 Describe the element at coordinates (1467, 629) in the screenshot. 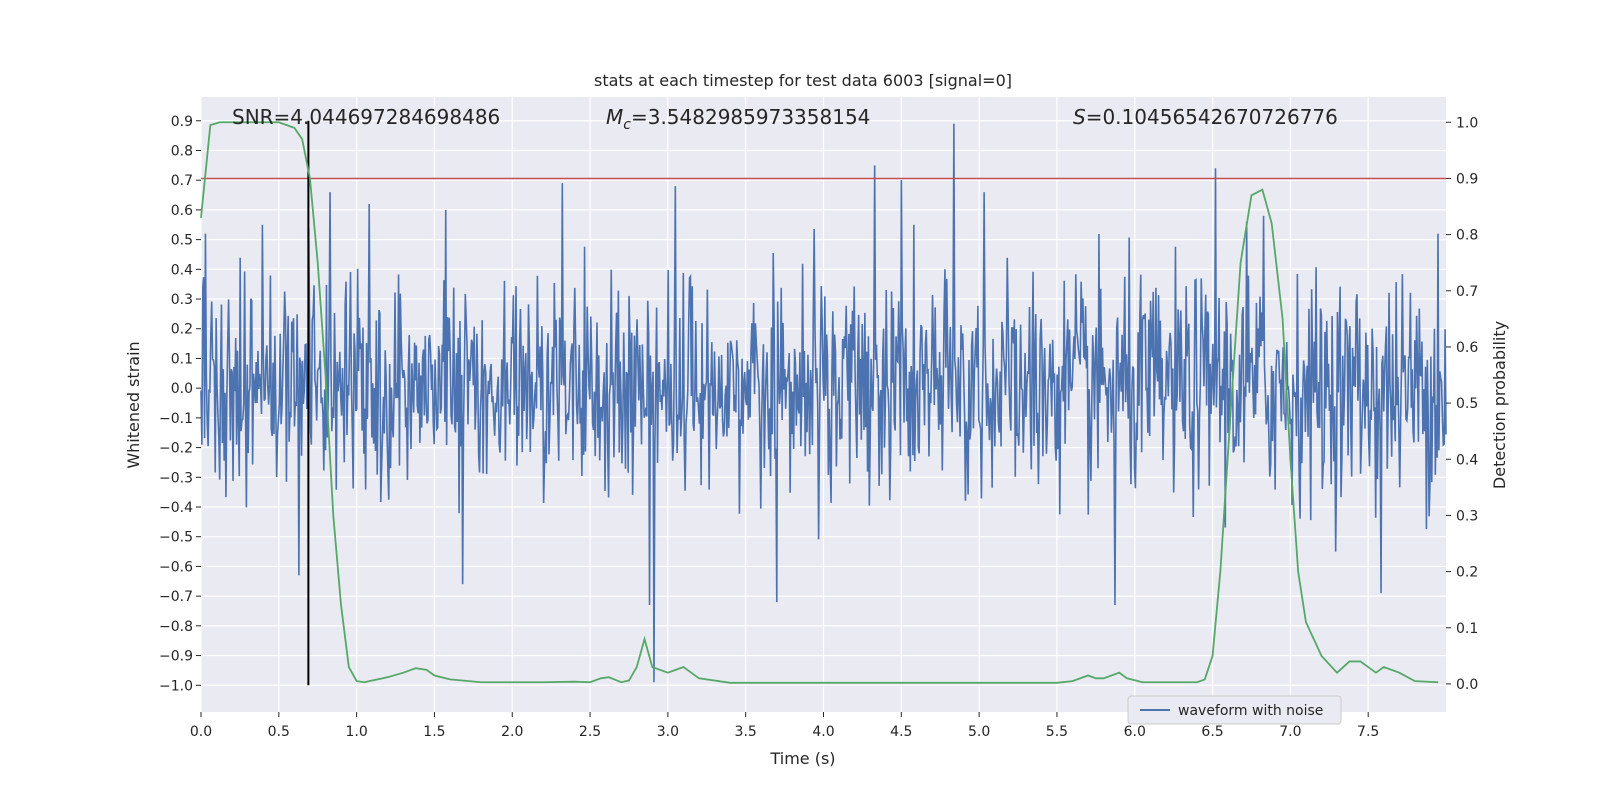

I see `y-right-tick-label: 0.1` at that location.